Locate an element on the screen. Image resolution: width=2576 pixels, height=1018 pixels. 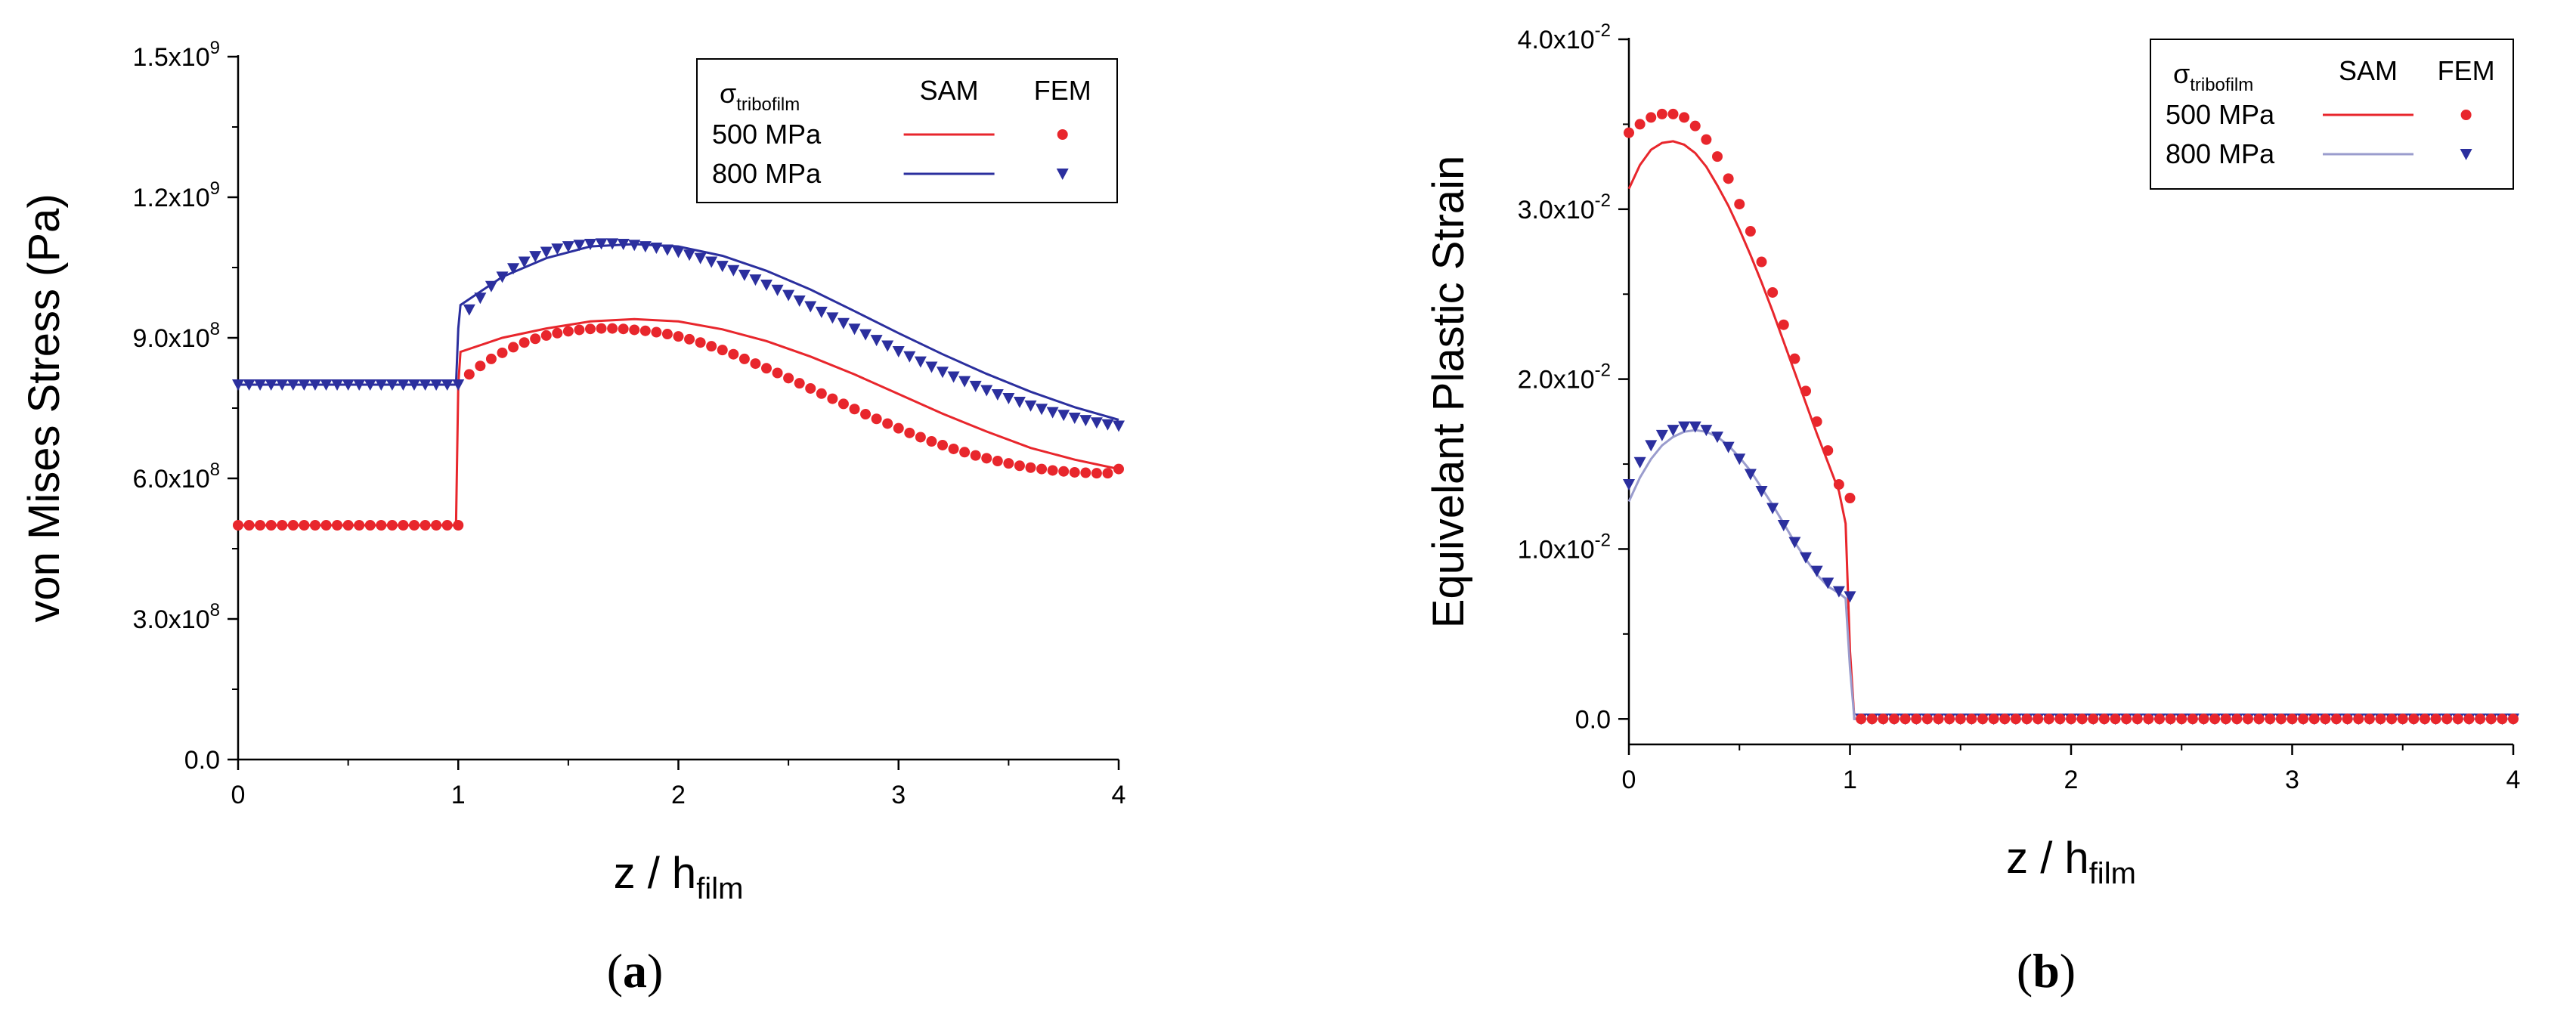
y-tick-label: 1.2x10⁹ is located at coordinates (176, 195).